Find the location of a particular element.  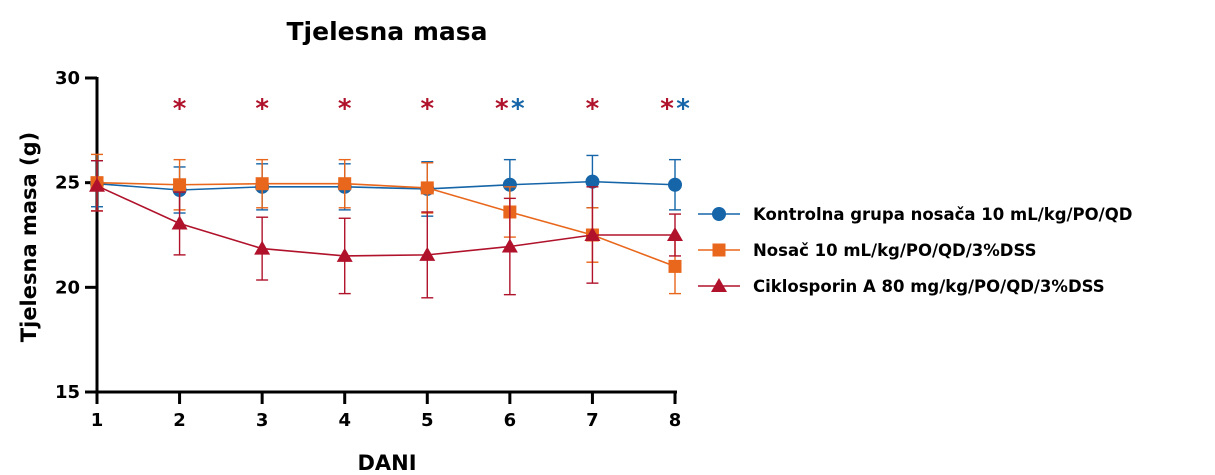

x-tick-label: 4 is located at coordinates (344, 420).